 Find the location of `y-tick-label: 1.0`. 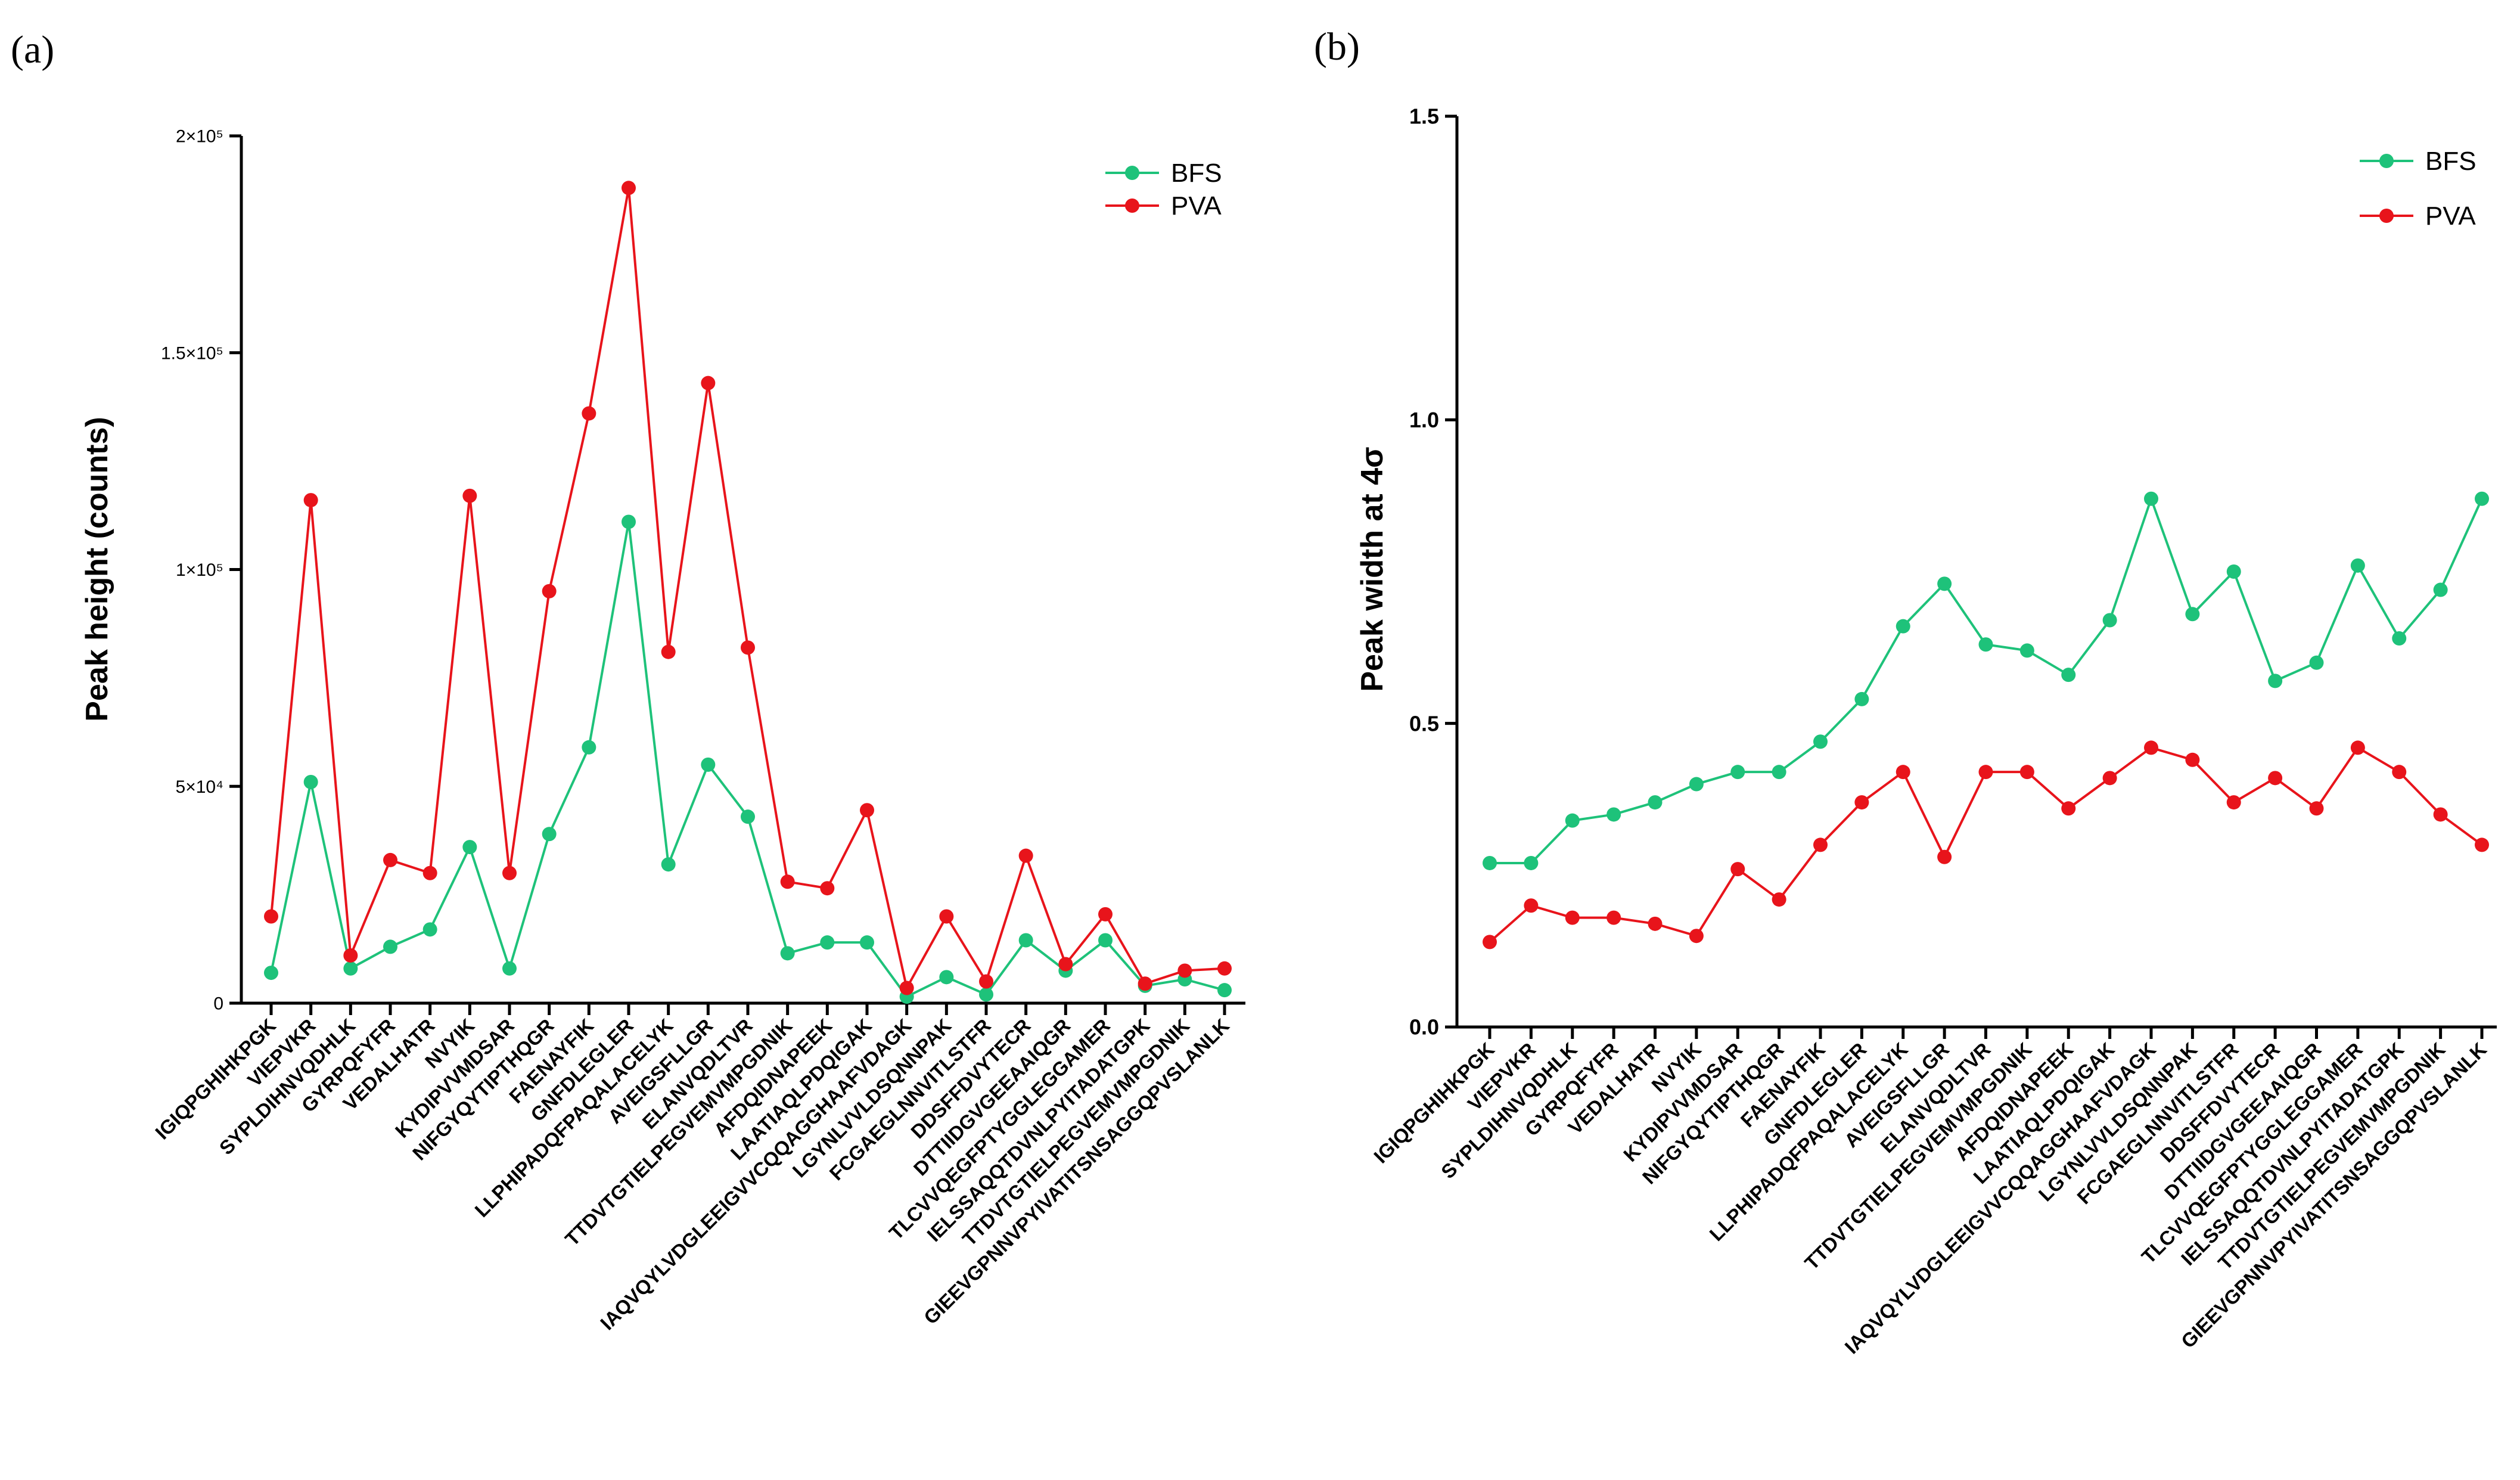

y-tick-label: 1.0 is located at coordinates (1424, 420).